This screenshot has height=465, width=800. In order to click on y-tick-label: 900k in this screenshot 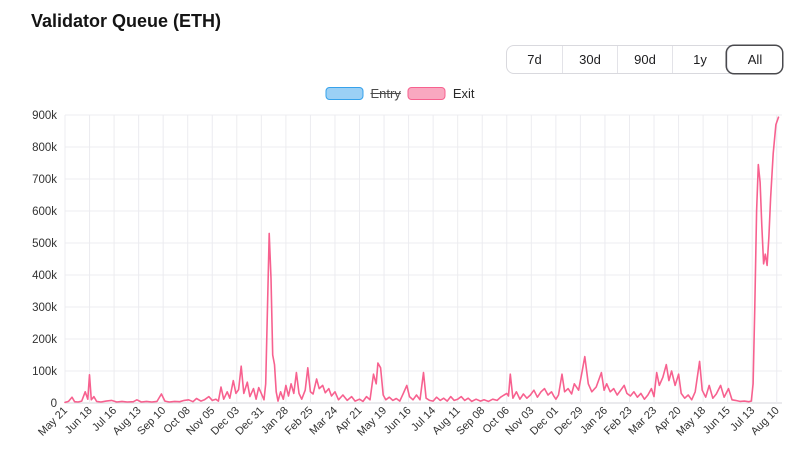, I will do `click(44, 116)`.